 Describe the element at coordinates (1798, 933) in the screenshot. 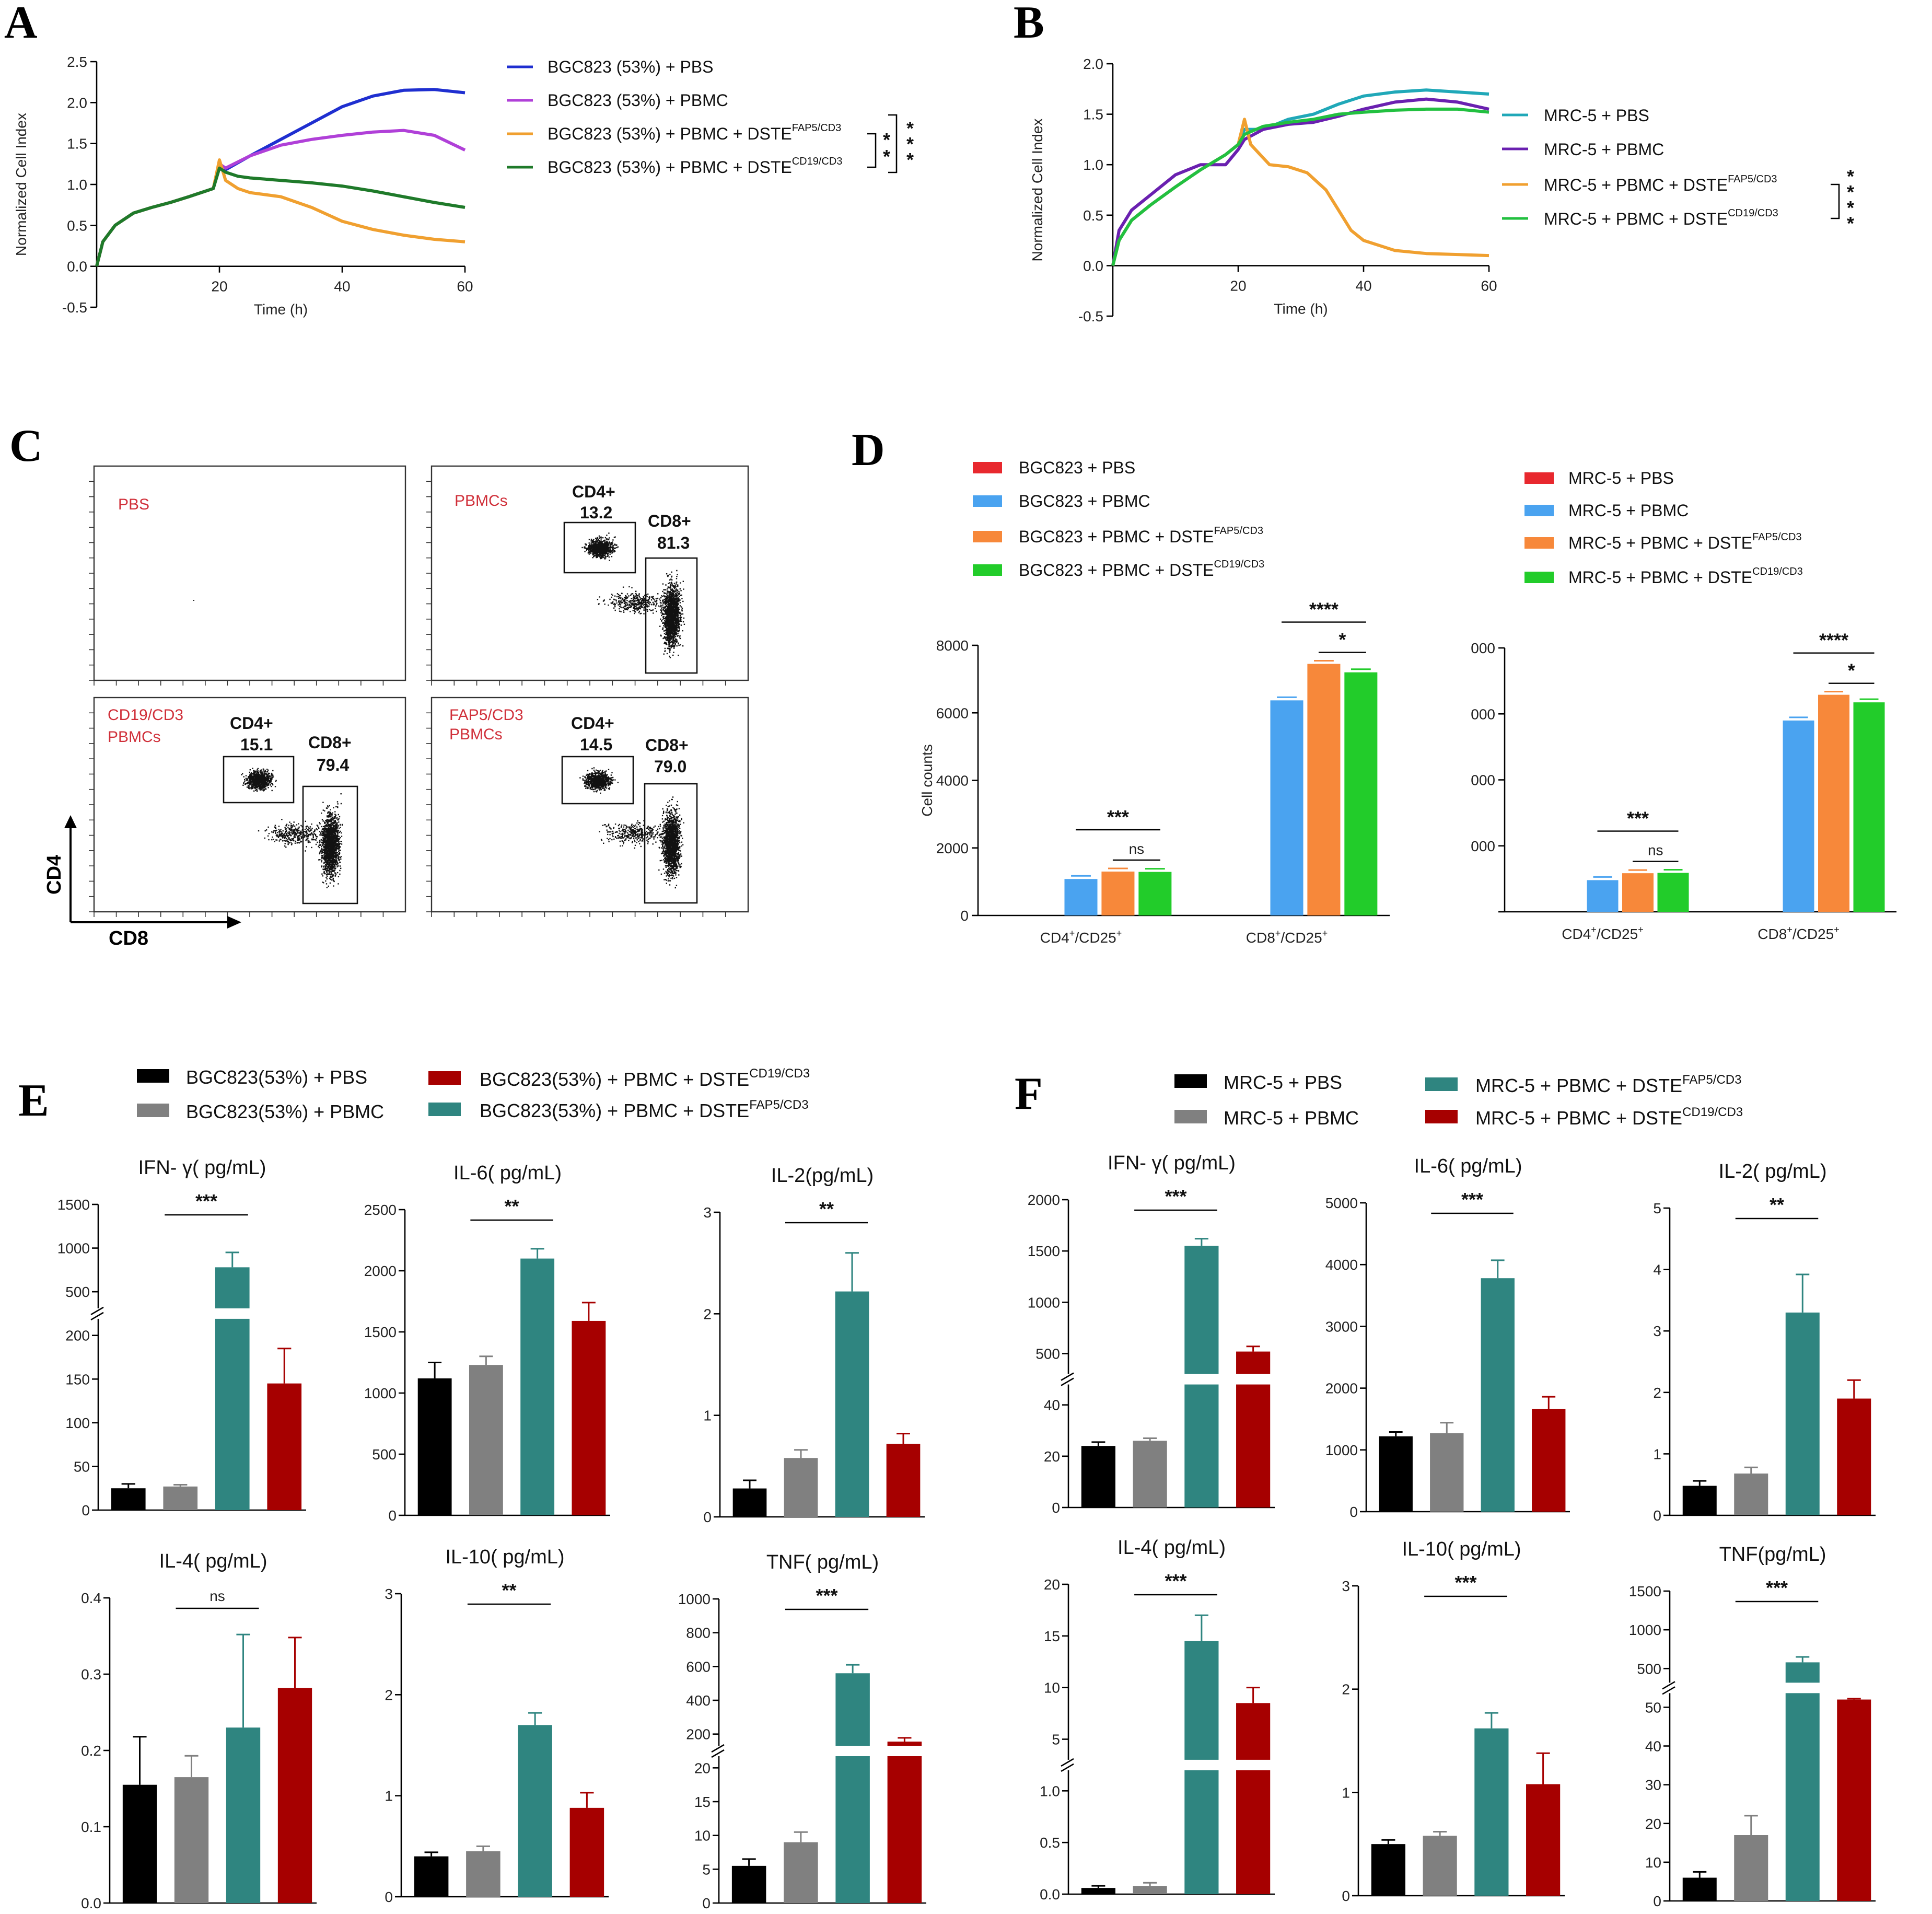

I see `chart-d2-xtick: CD8+/CD25+` at that location.